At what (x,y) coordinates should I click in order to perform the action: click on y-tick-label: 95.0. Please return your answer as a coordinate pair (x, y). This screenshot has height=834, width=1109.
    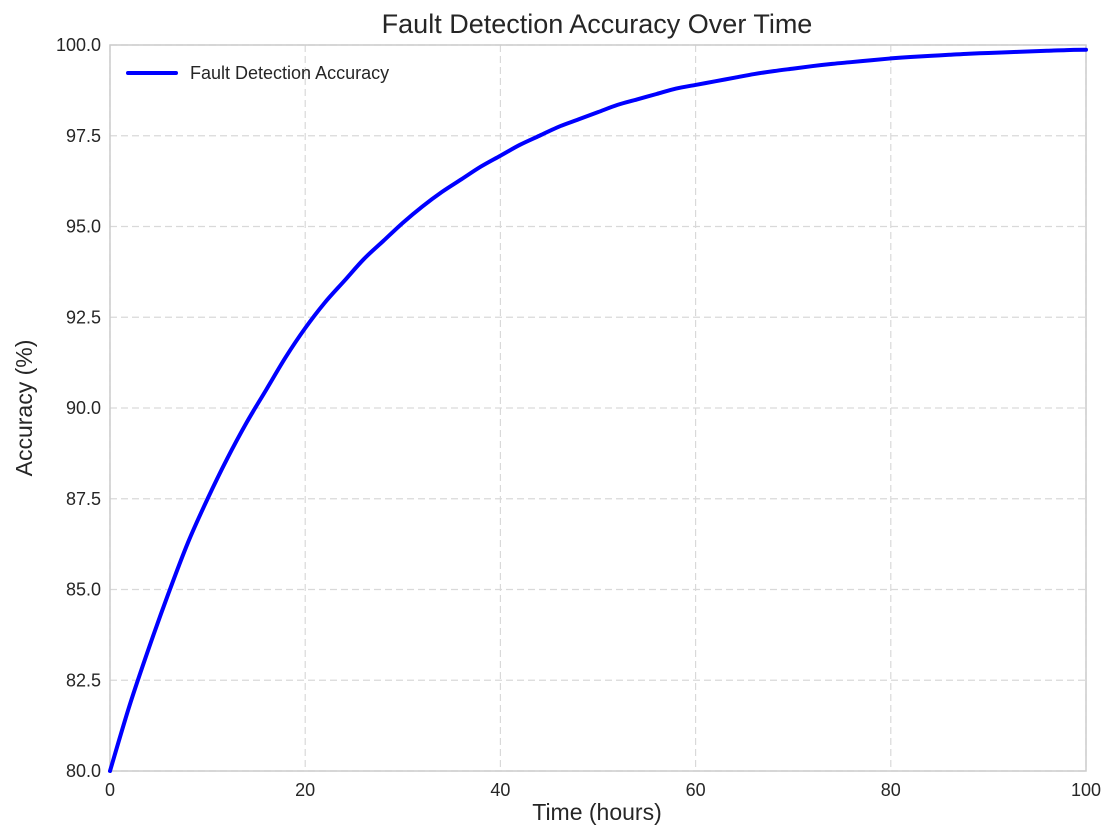
    Looking at the image, I should click on (83, 227).